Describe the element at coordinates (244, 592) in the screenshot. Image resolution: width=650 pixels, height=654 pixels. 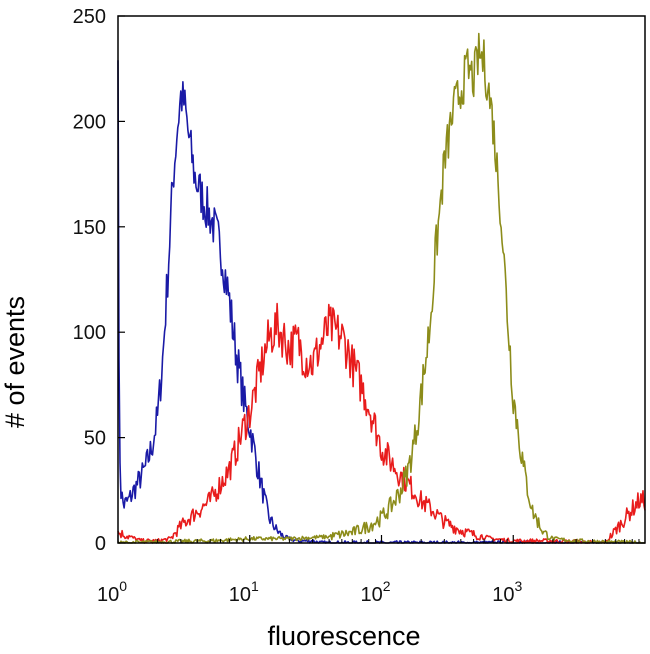
I see `x-tick-label: 10¹` at that location.